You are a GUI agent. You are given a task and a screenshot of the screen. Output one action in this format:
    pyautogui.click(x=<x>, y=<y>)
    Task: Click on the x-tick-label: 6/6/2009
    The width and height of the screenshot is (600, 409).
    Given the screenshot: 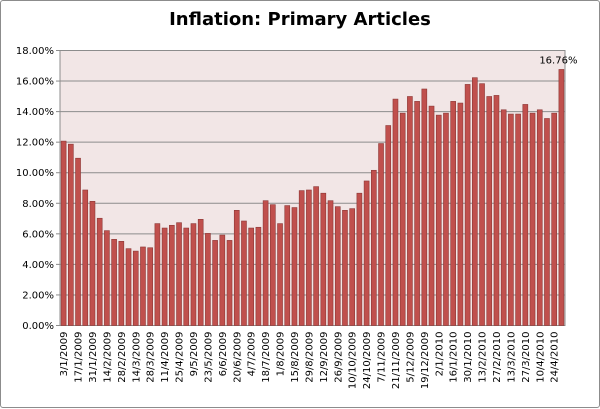 What is the action you would take?
    pyautogui.click(x=223, y=354)
    